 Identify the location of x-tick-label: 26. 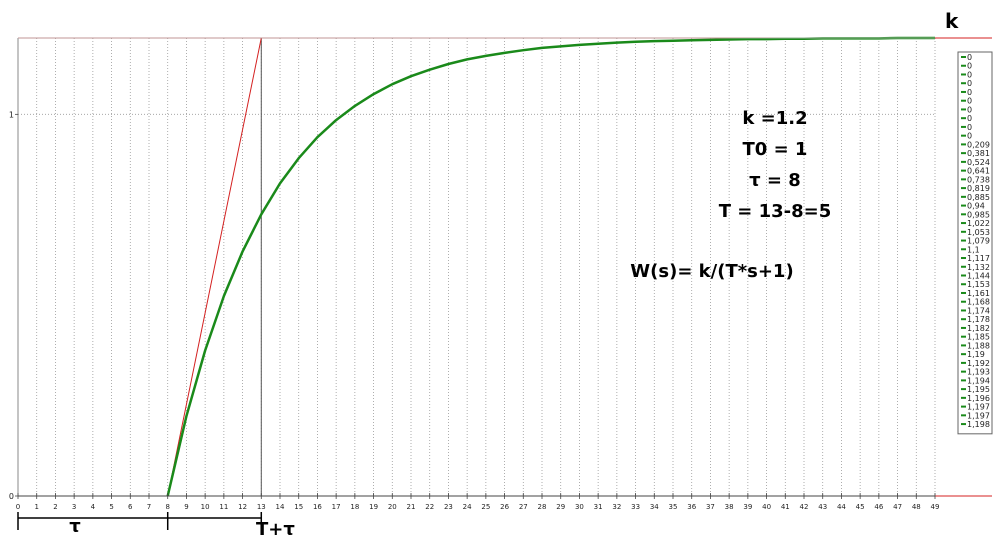
(504, 507).